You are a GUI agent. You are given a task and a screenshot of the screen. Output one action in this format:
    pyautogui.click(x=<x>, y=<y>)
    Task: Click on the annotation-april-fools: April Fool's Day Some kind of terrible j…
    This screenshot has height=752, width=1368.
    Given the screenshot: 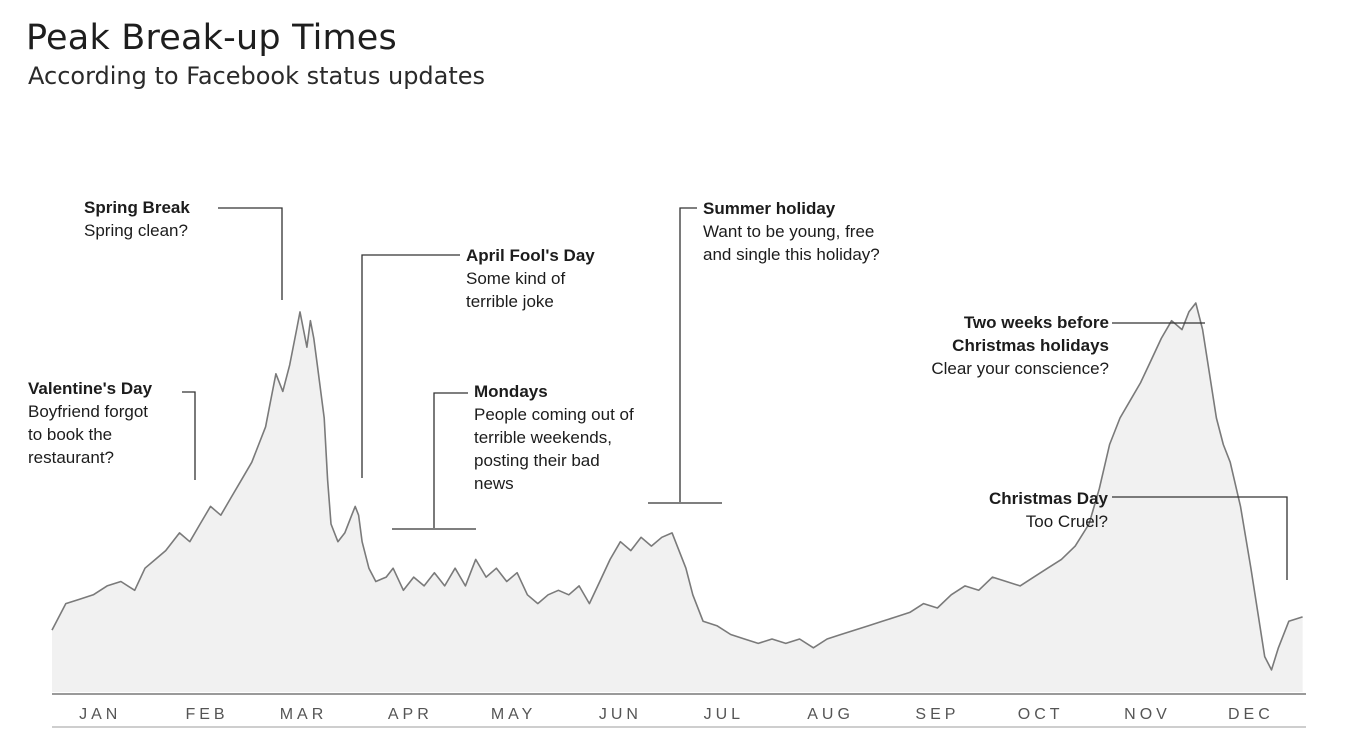 What is the action you would take?
    pyautogui.click(x=530, y=278)
    